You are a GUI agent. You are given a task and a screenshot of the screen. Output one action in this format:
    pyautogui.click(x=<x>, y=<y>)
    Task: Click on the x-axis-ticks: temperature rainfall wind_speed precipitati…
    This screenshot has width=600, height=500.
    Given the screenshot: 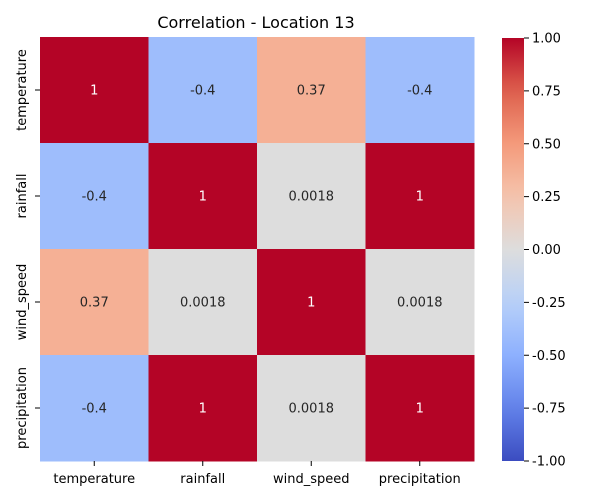 What is the action you would take?
    pyautogui.click(x=257, y=474)
    